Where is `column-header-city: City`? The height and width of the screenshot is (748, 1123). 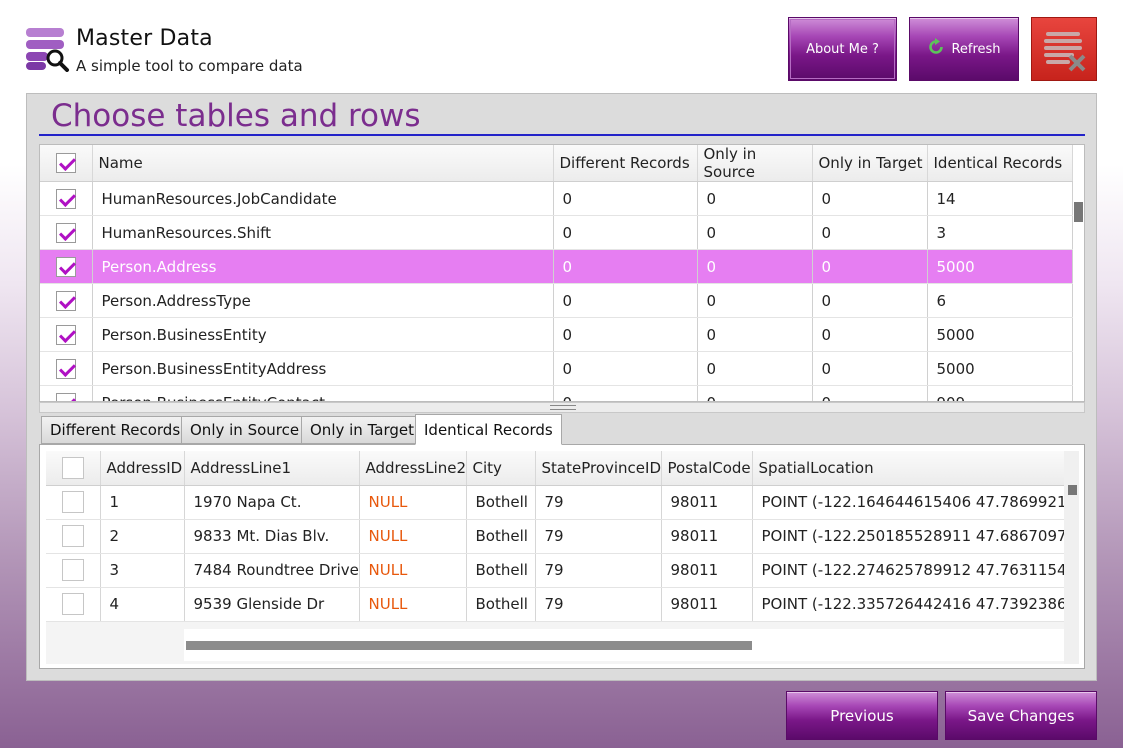 column-header-city: City is located at coordinates (501, 468).